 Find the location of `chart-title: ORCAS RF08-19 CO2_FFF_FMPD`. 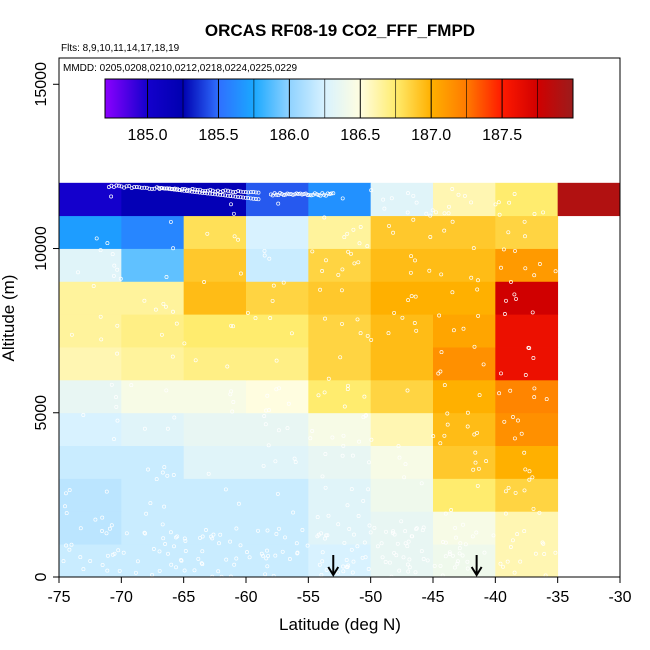

chart-title: ORCAS RF08-19 CO2_FFF_FMPD is located at coordinates (340, 30).